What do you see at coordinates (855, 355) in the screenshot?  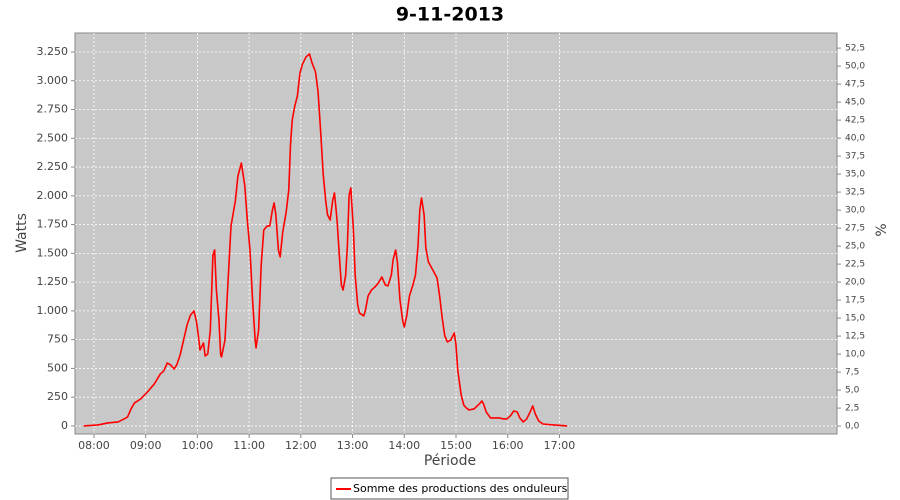 I see `y2-tick-label: 10,0` at bounding box center [855, 355].